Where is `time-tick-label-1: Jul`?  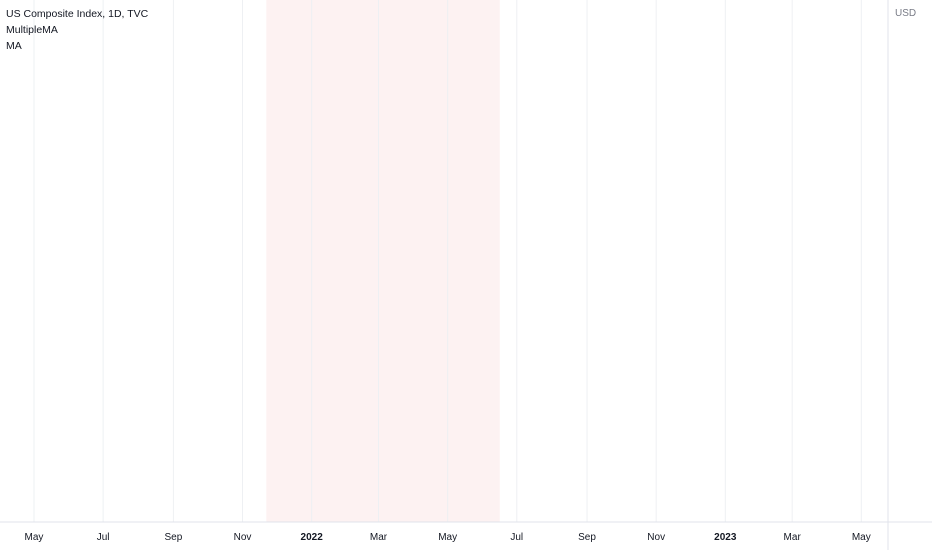 time-tick-label-1: Jul is located at coordinates (103, 537).